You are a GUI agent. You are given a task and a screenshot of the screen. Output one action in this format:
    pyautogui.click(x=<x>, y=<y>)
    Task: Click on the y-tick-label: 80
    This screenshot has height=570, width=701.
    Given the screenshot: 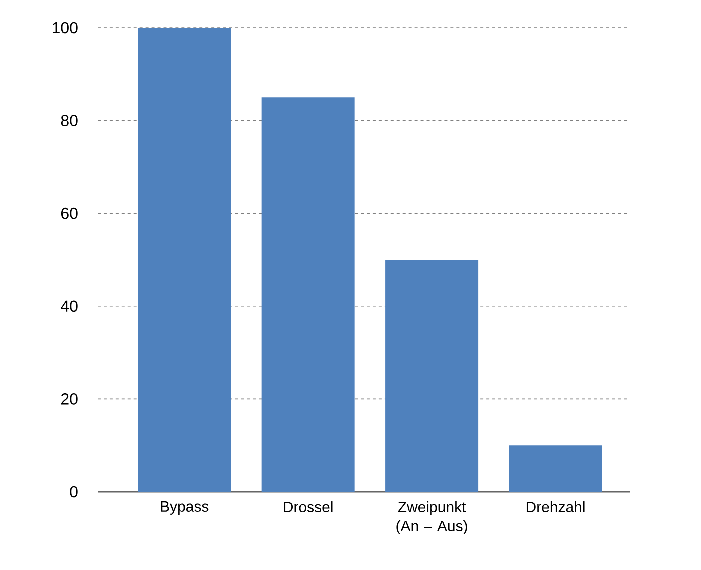 What is the action you would take?
    pyautogui.click(x=69, y=120)
    